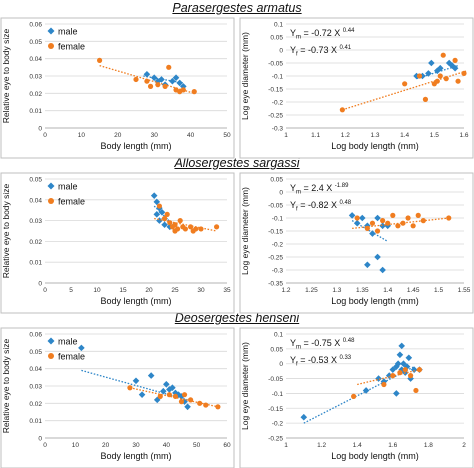  I want to click on x-tick-label: 1.25, so click(311, 290).